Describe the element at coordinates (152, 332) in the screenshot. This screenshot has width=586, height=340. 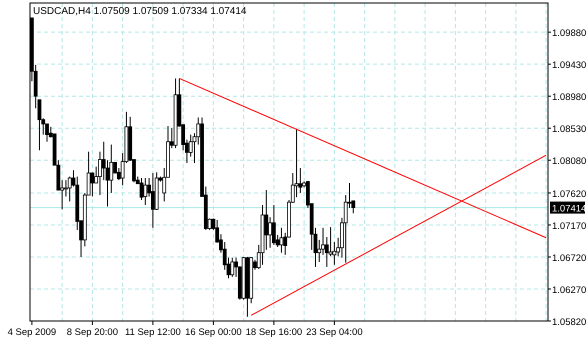
I see `x-tick-label: 11 Sep 12:00` at that location.